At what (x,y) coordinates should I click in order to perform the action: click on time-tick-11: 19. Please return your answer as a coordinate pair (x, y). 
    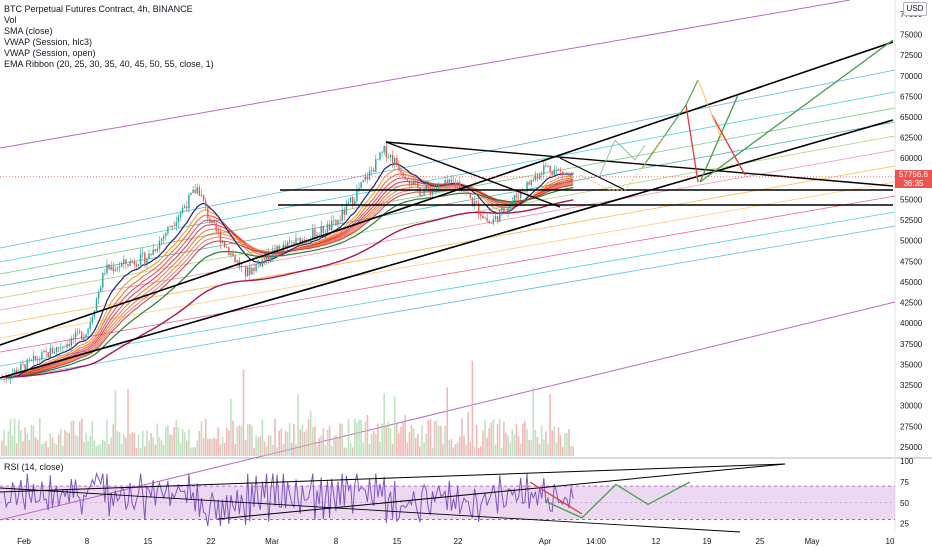
    Looking at the image, I should click on (707, 541).